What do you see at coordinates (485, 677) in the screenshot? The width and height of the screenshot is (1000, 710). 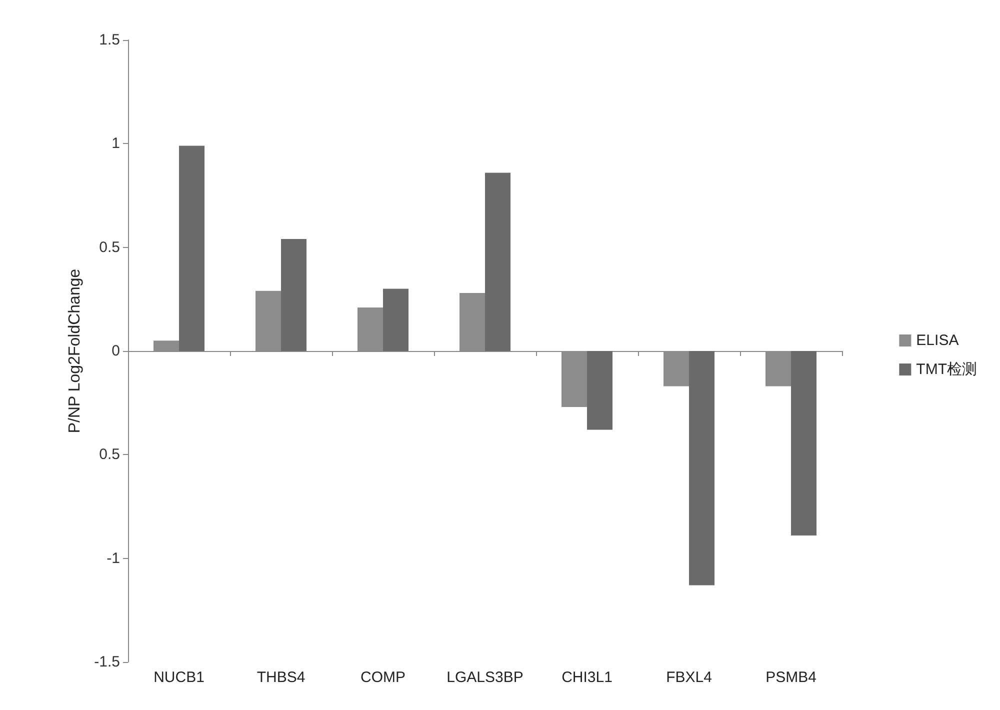 I see `x-tick-label: LGALS3BP` at bounding box center [485, 677].